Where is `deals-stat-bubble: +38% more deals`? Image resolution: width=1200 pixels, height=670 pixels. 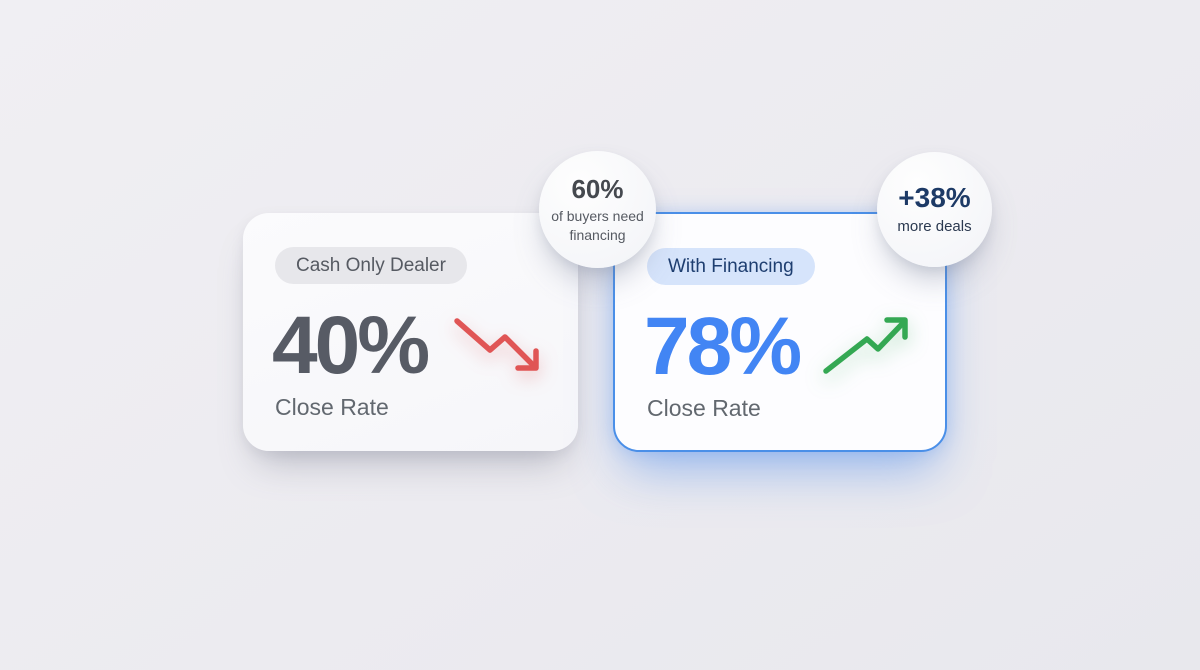 deals-stat-bubble: +38% more deals is located at coordinates (934, 209).